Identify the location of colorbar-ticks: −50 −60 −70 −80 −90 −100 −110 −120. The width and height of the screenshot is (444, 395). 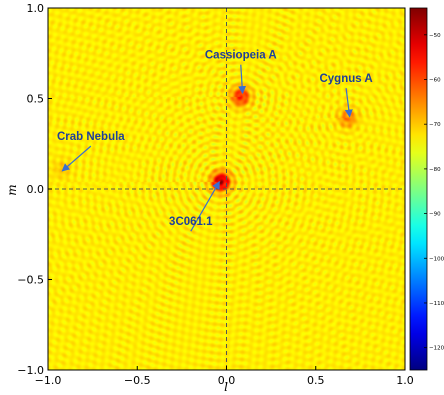
(434, 192).